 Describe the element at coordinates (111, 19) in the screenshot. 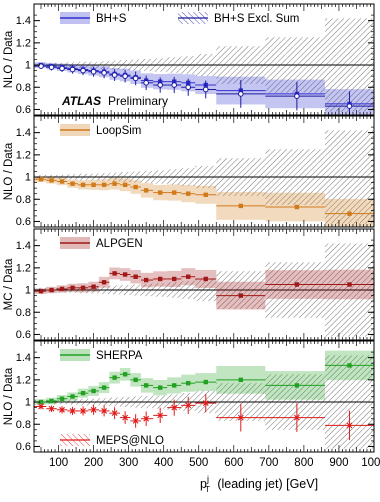

I see `legend-label: BH+S` at that location.